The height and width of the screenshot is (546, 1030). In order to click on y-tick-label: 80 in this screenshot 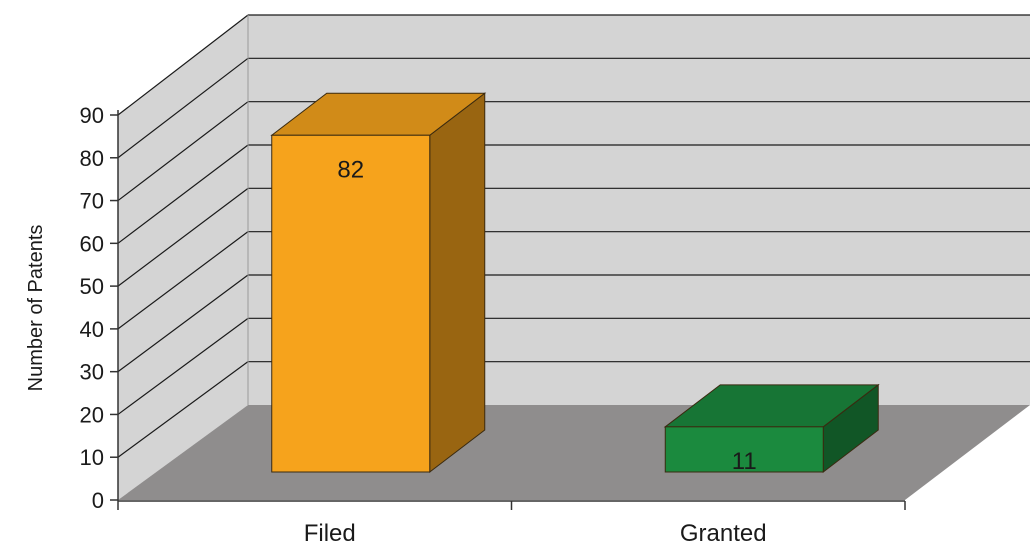, I will do `click(92, 158)`.